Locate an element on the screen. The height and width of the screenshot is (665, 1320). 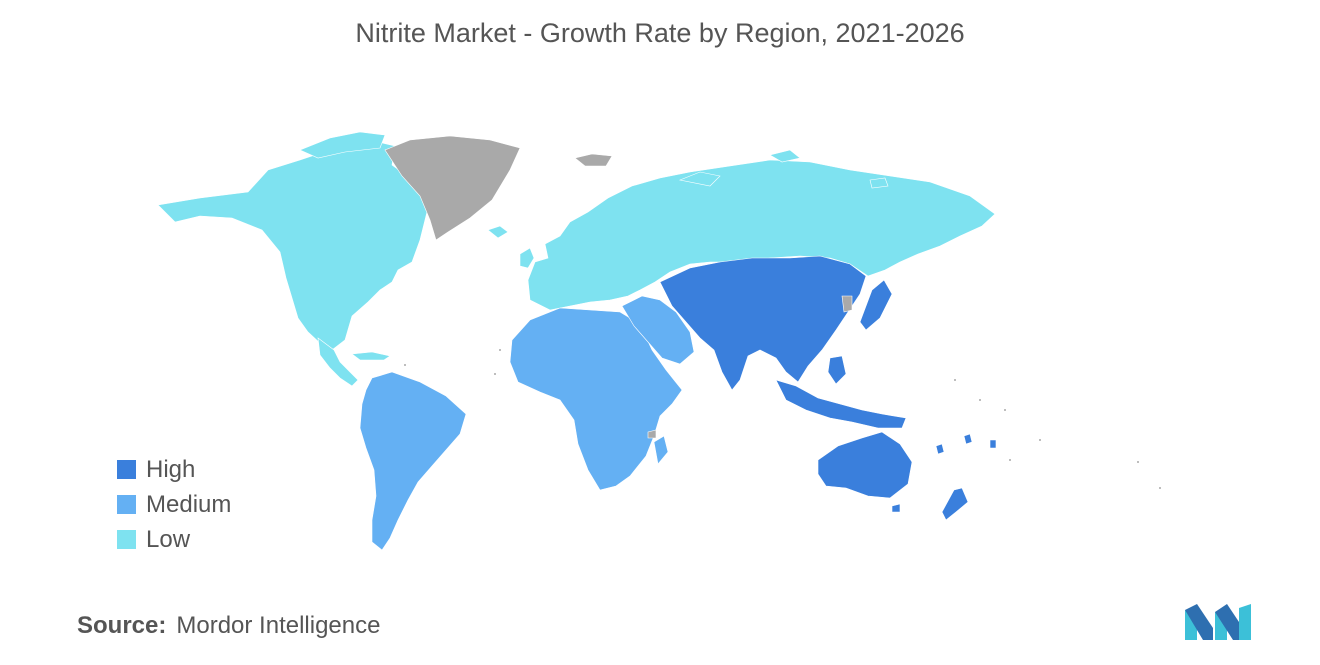
region-uk is located at coordinates (527, 258).